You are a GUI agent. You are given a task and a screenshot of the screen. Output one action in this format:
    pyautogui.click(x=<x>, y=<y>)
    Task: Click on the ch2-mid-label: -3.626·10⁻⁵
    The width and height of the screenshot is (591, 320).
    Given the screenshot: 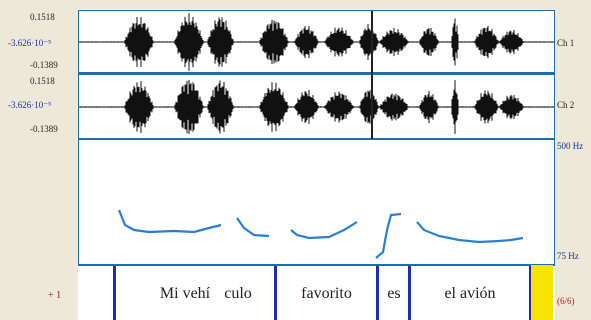 What is the action you would take?
    pyautogui.click(x=30, y=105)
    